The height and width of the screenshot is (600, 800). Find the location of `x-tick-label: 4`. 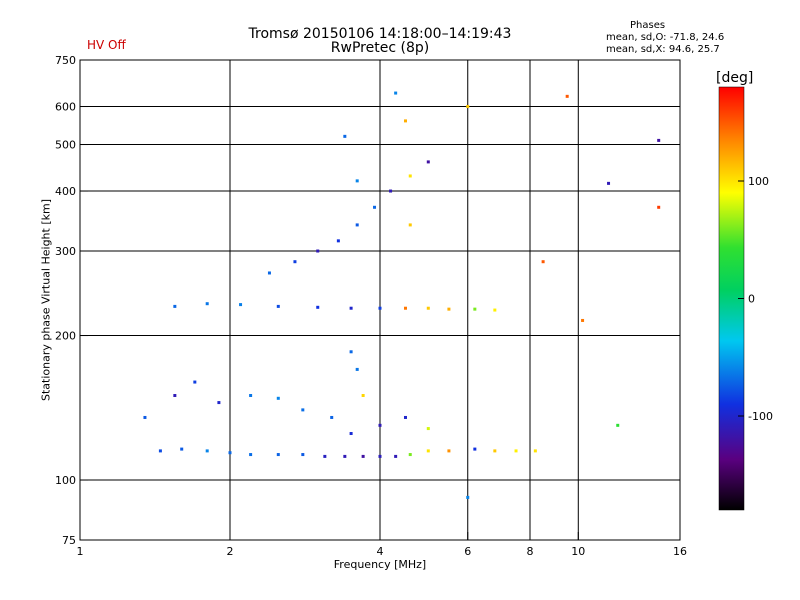

x-tick-label: 4 is located at coordinates (380, 551).